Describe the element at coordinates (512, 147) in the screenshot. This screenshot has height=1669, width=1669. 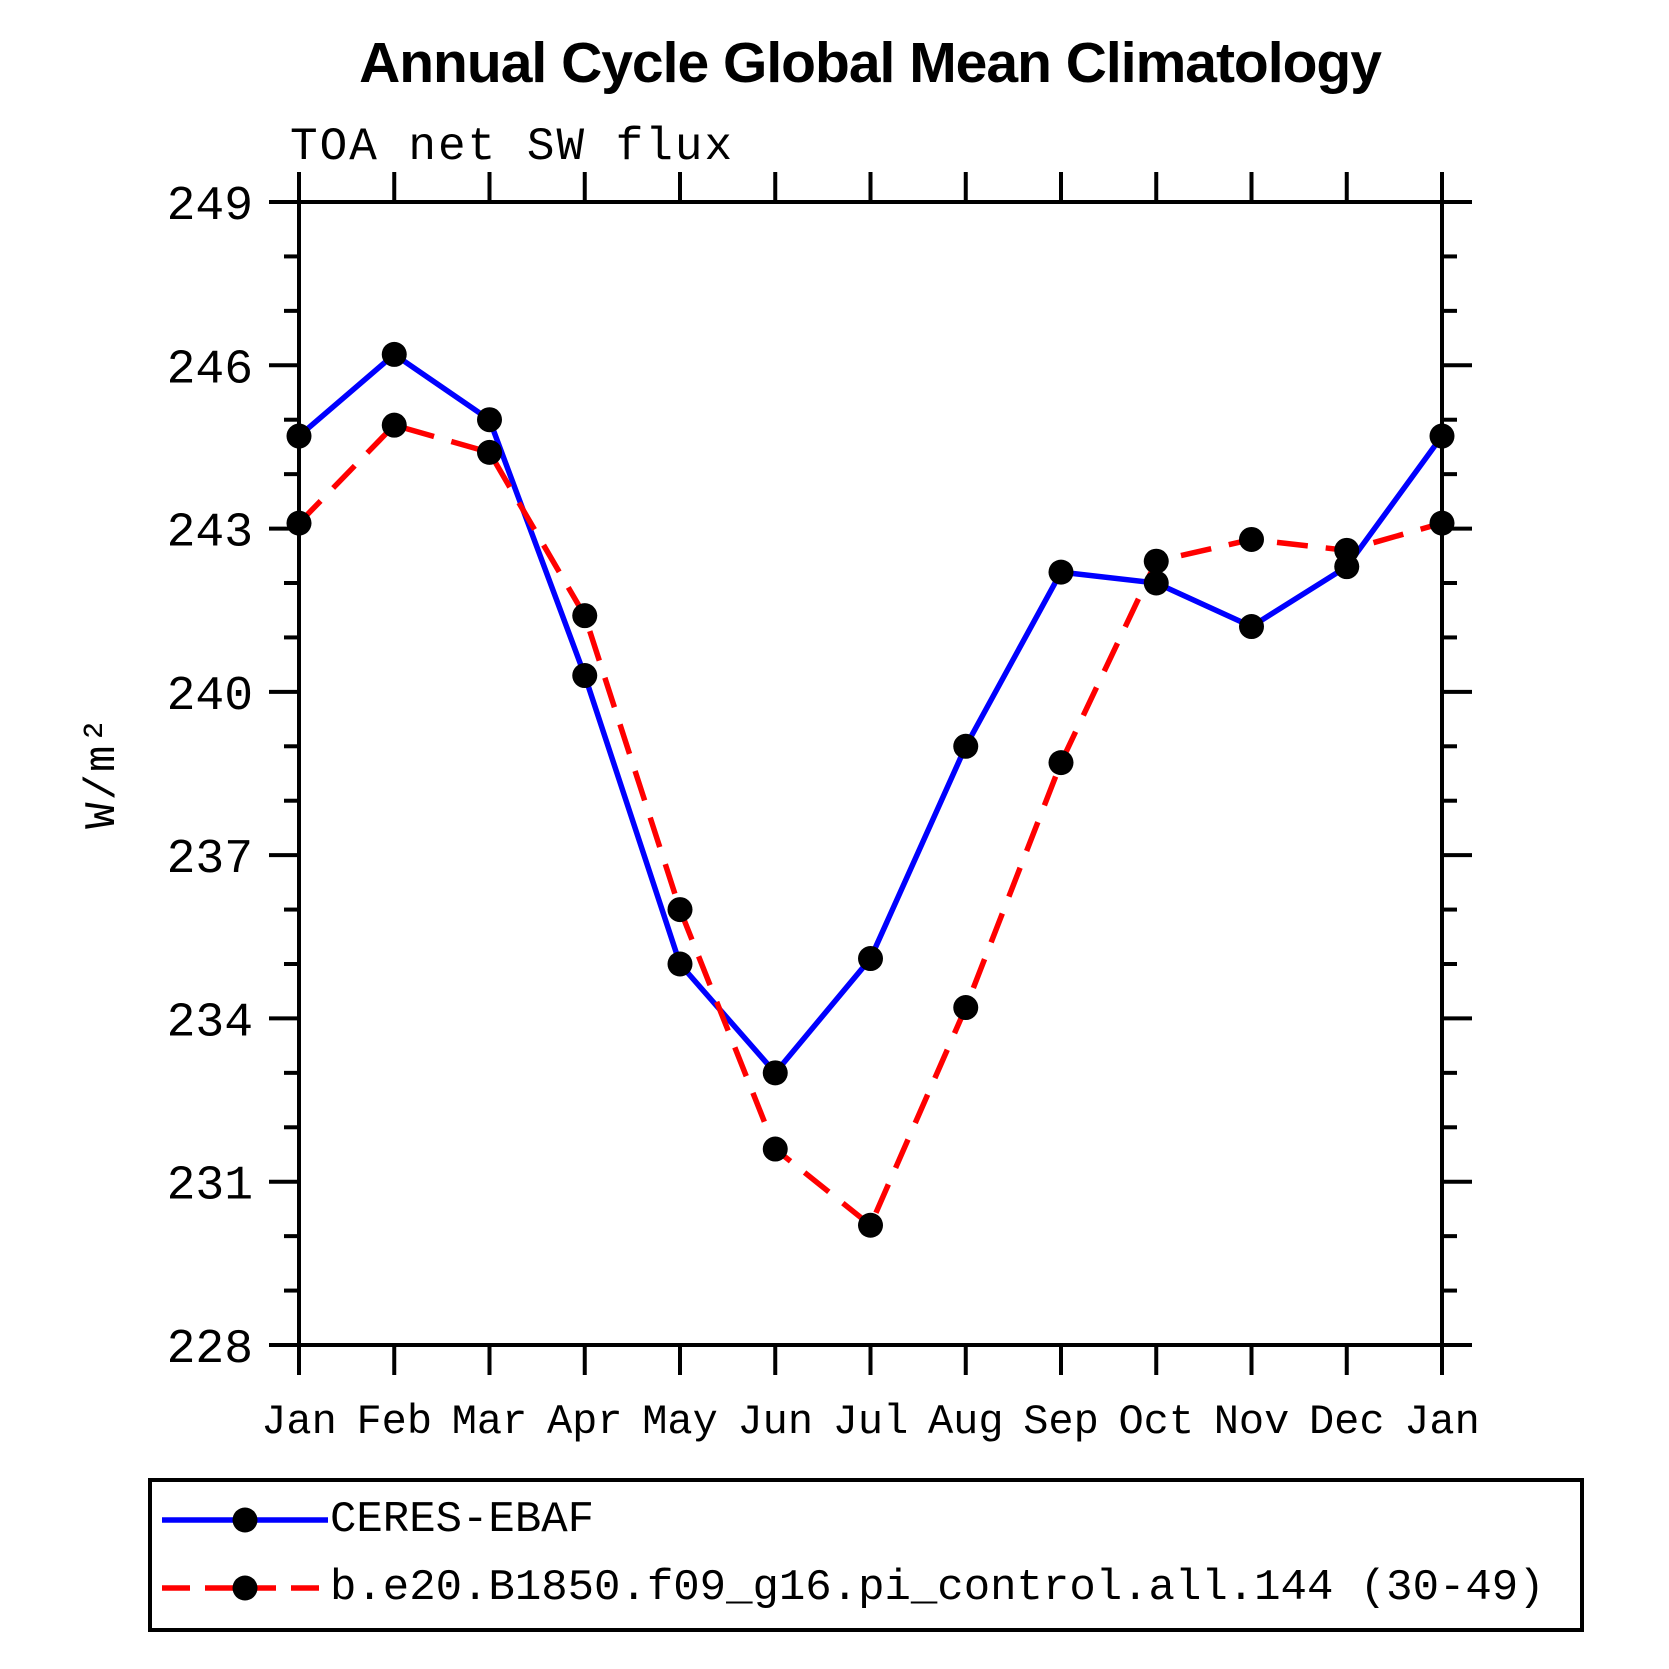
I see `chart-subtitle: TOA net SW flux` at that location.